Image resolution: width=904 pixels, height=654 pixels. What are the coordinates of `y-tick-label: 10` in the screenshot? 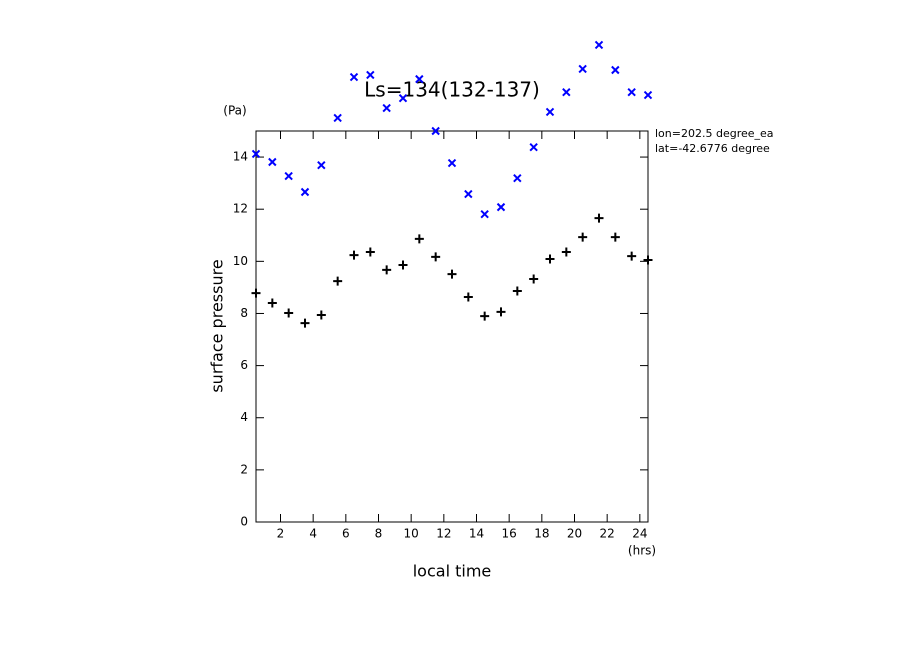 It's located at (240, 261).